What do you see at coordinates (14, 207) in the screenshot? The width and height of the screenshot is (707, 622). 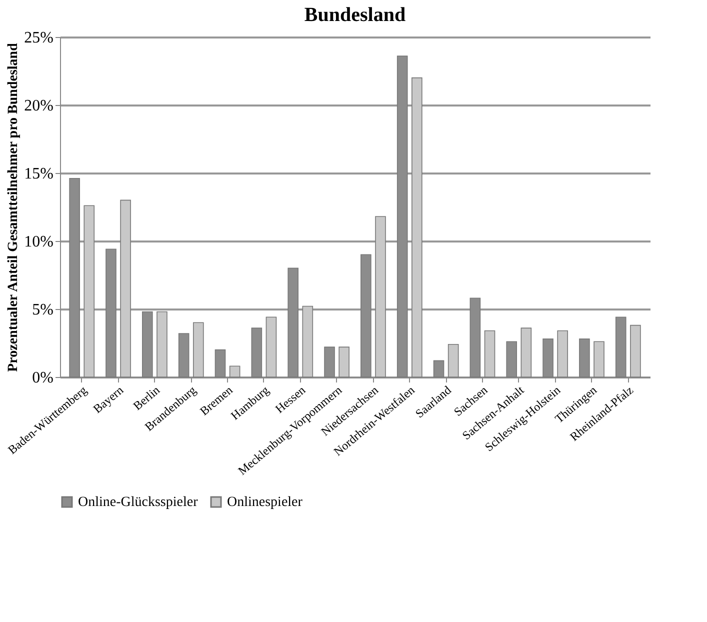 I see `y-axis-title: Prozentualer Anteil Gesamtteilnehmer pro Bundesland` at bounding box center [14, 207].